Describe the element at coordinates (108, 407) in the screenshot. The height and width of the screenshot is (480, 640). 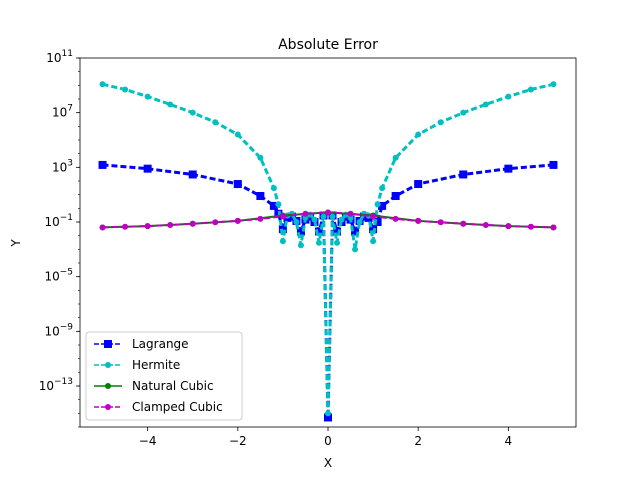
I see `legend-marker-clamped-cubic` at that location.